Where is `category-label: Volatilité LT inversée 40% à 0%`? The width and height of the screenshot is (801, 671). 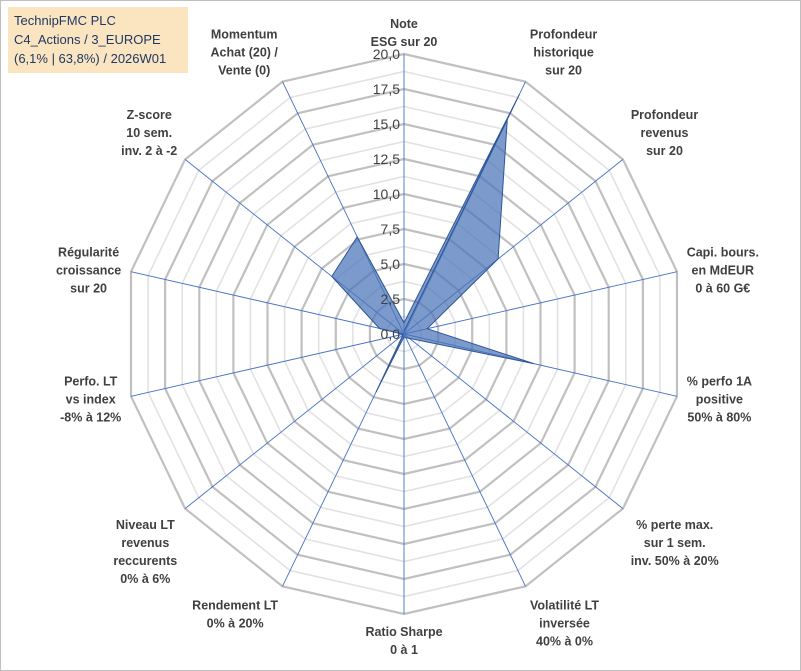
category-label: Volatilité LT inversée 40% à 0% is located at coordinates (564, 623).